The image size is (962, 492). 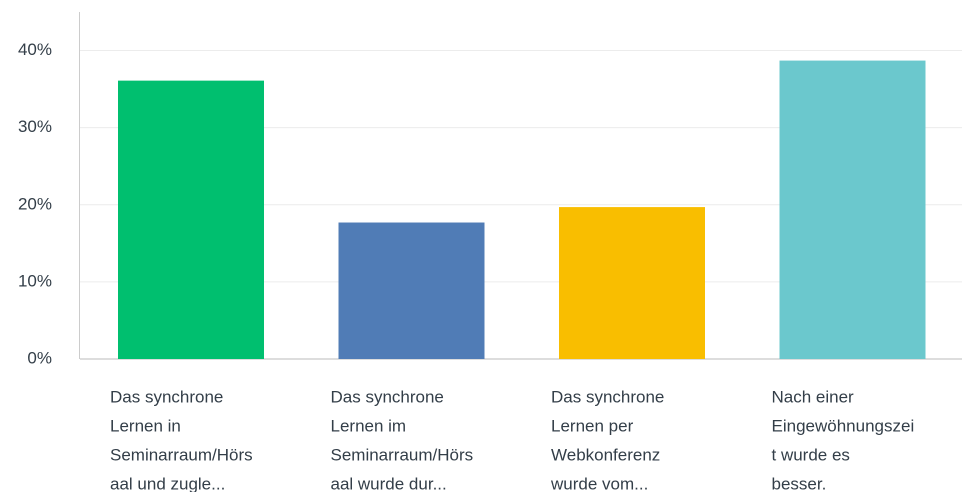 I want to click on x-tick-label: Eingewöhnungszei, so click(x=843, y=425).